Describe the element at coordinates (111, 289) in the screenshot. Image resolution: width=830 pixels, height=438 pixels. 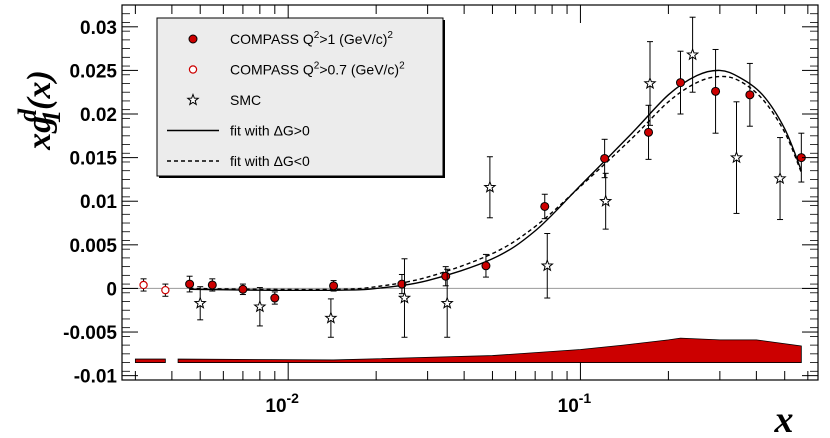
I see `y-tick-label: 0` at that location.